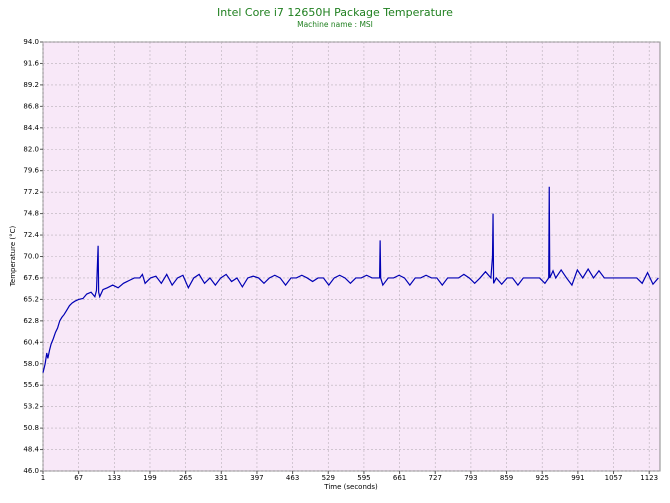 This screenshot has height=503, width=670. What do you see at coordinates (31, 214) in the screenshot?
I see `y-tick-label: 74.8` at bounding box center [31, 214].